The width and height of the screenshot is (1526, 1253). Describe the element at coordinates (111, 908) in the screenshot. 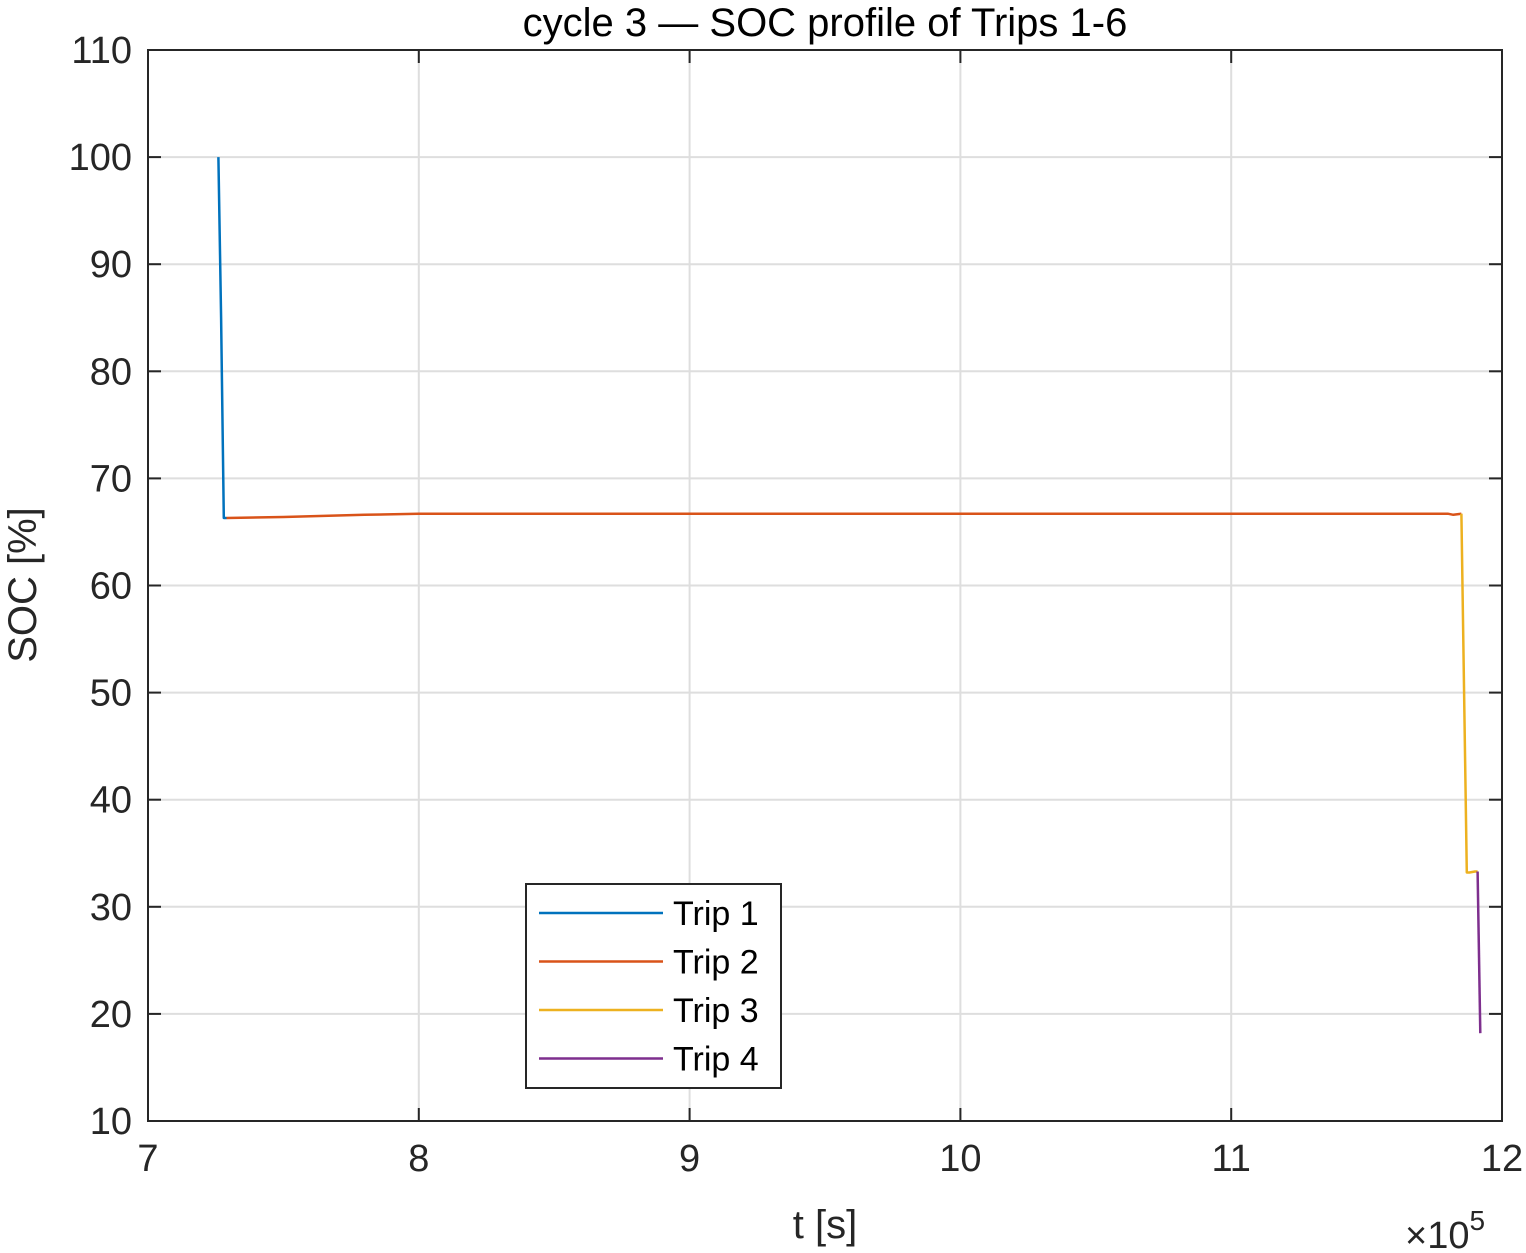

I see `y-tick-label: 30` at that location.